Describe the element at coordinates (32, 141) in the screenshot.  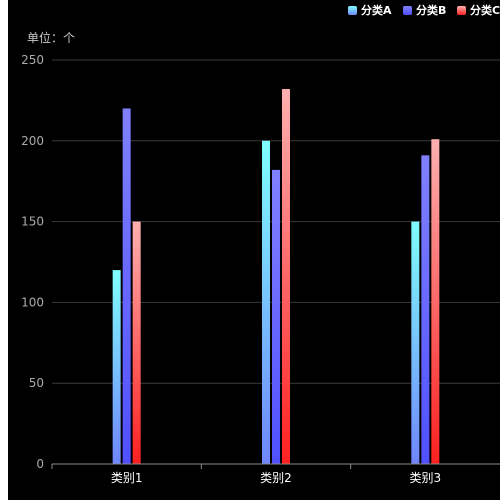
I see `y-tick-label: 200` at that location.